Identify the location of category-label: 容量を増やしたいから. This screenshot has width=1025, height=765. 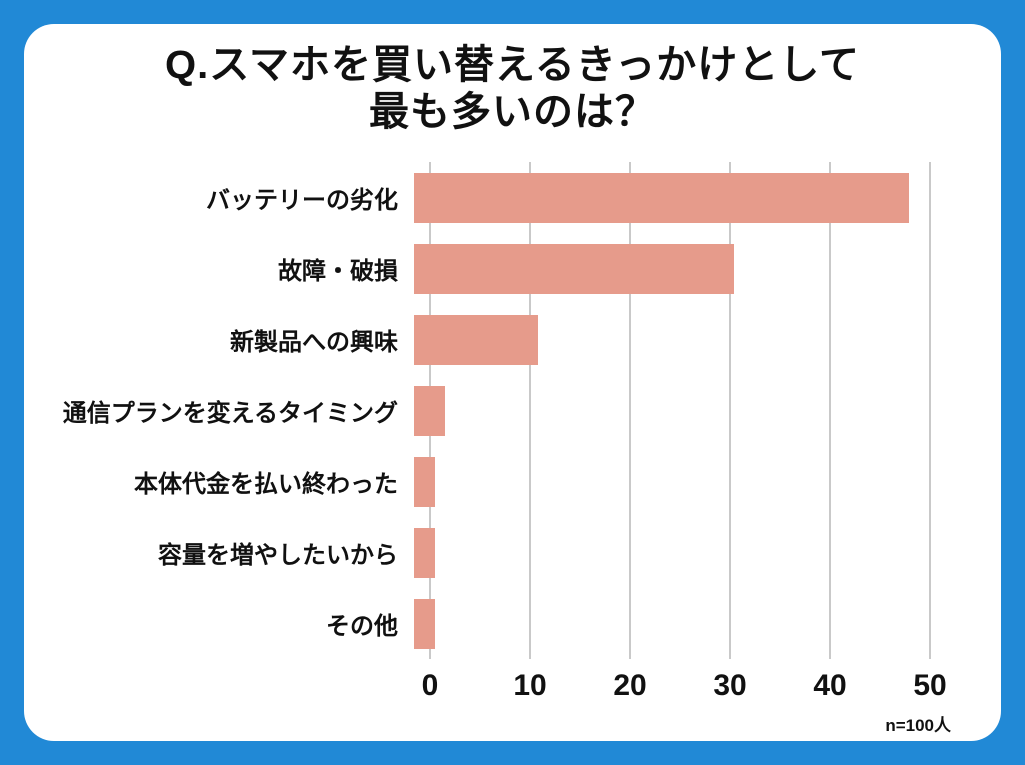
(278, 556).